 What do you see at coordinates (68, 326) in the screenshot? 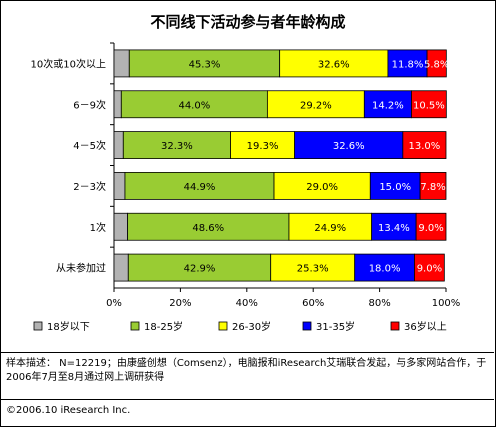
I see `legend-label: 18岁以下` at bounding box center [68, 326].